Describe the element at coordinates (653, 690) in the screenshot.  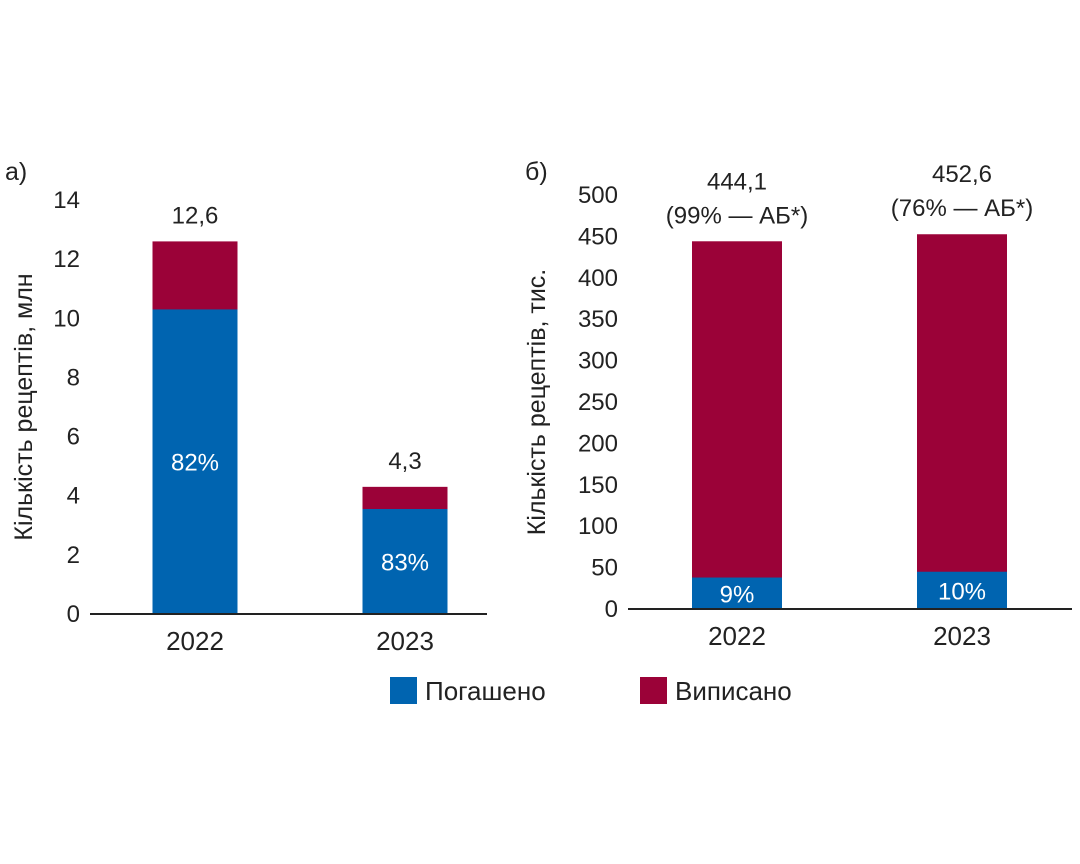
I see `legend-swatch-prescribed` at that location.